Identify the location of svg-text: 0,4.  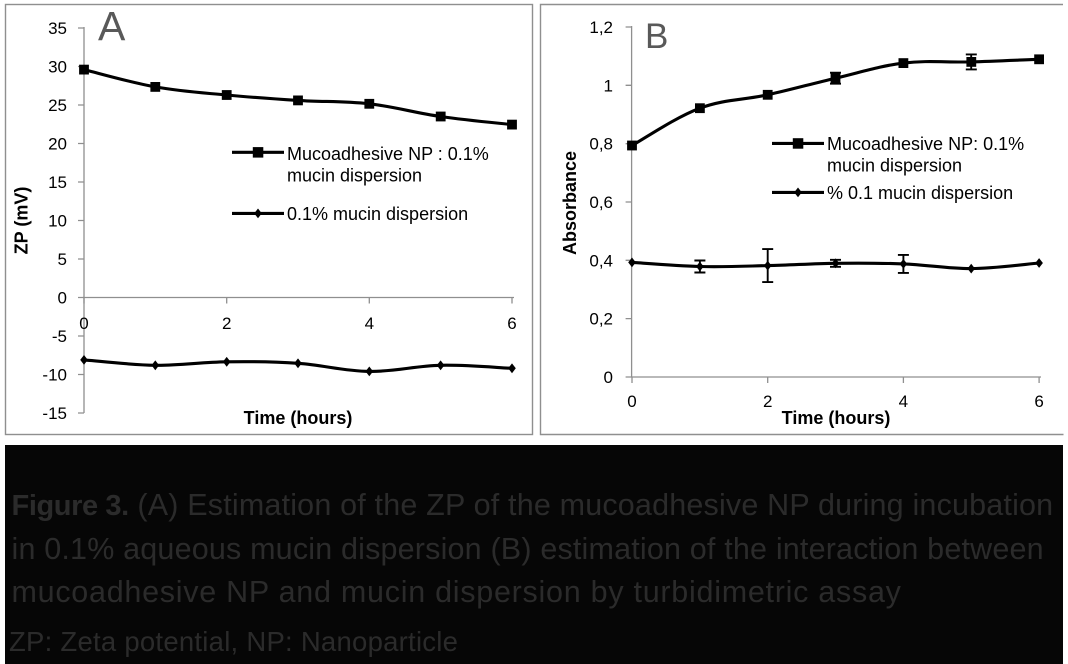
(601, 260).